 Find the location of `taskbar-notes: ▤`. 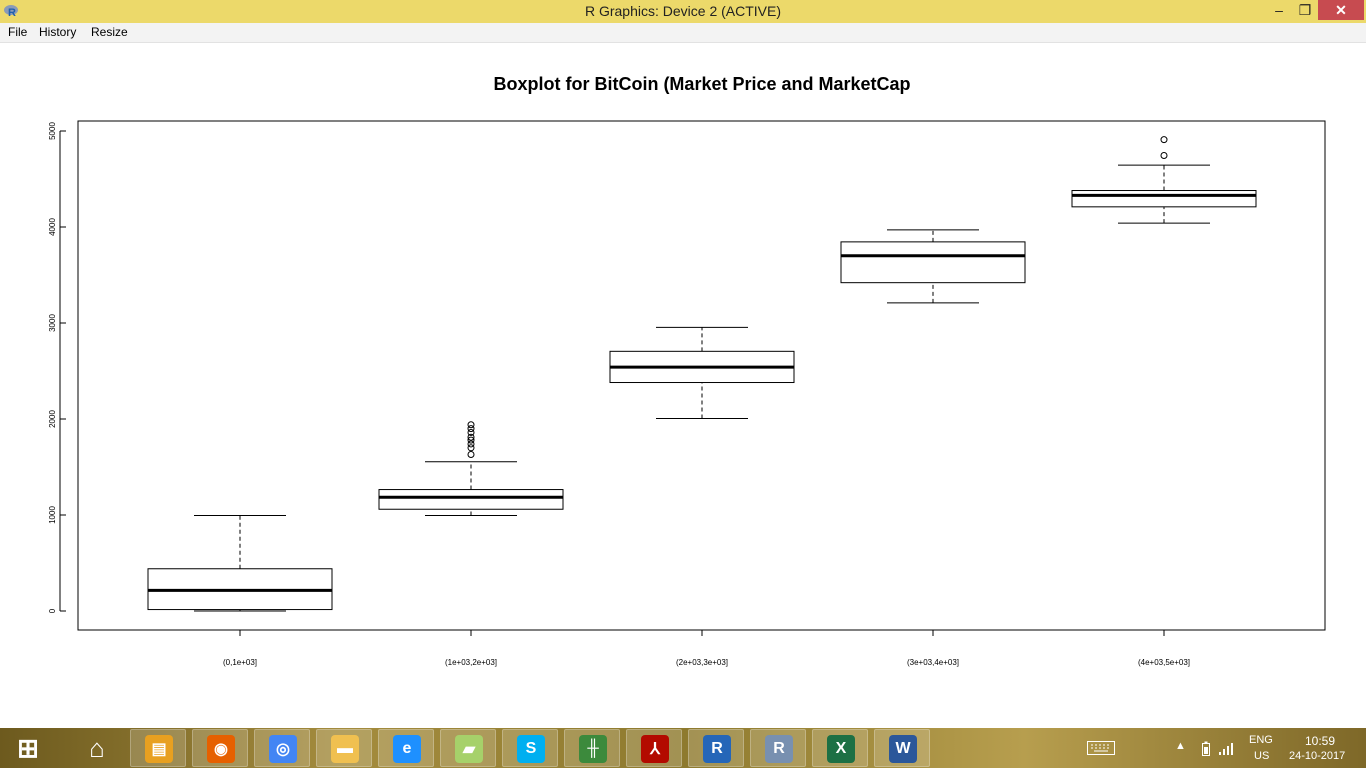

taskbar-notes: ▤ is located at coordinates (158, 748).